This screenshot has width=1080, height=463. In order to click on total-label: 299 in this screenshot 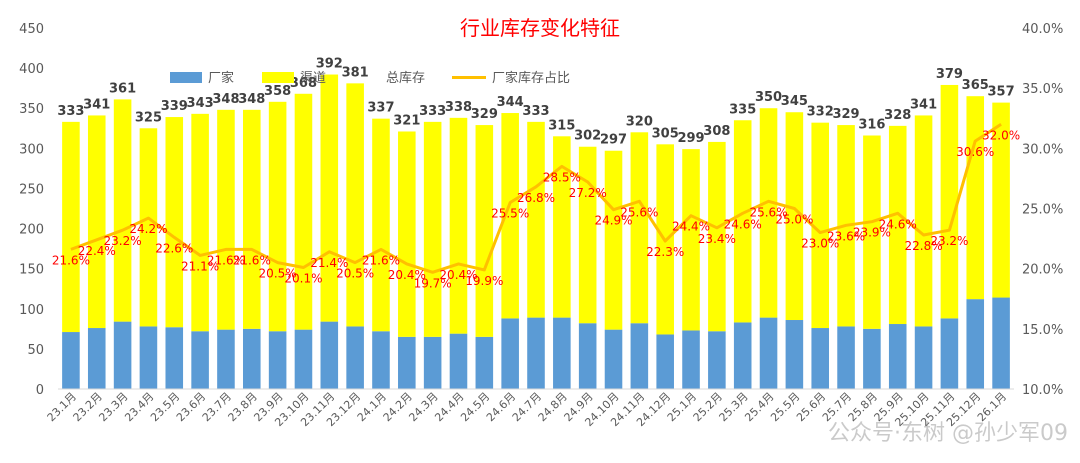, I will do `click(690, 138)`.